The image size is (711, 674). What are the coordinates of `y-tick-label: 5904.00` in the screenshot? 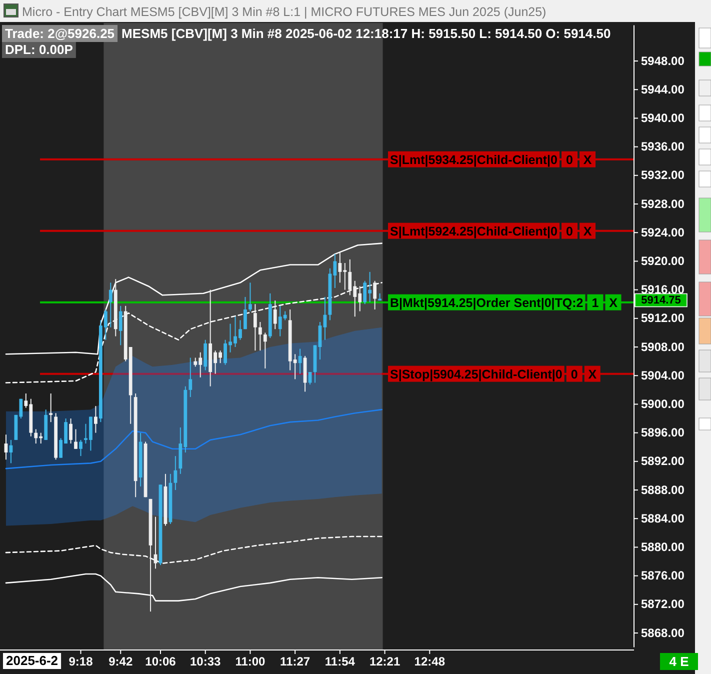 It's located at (663, 375).